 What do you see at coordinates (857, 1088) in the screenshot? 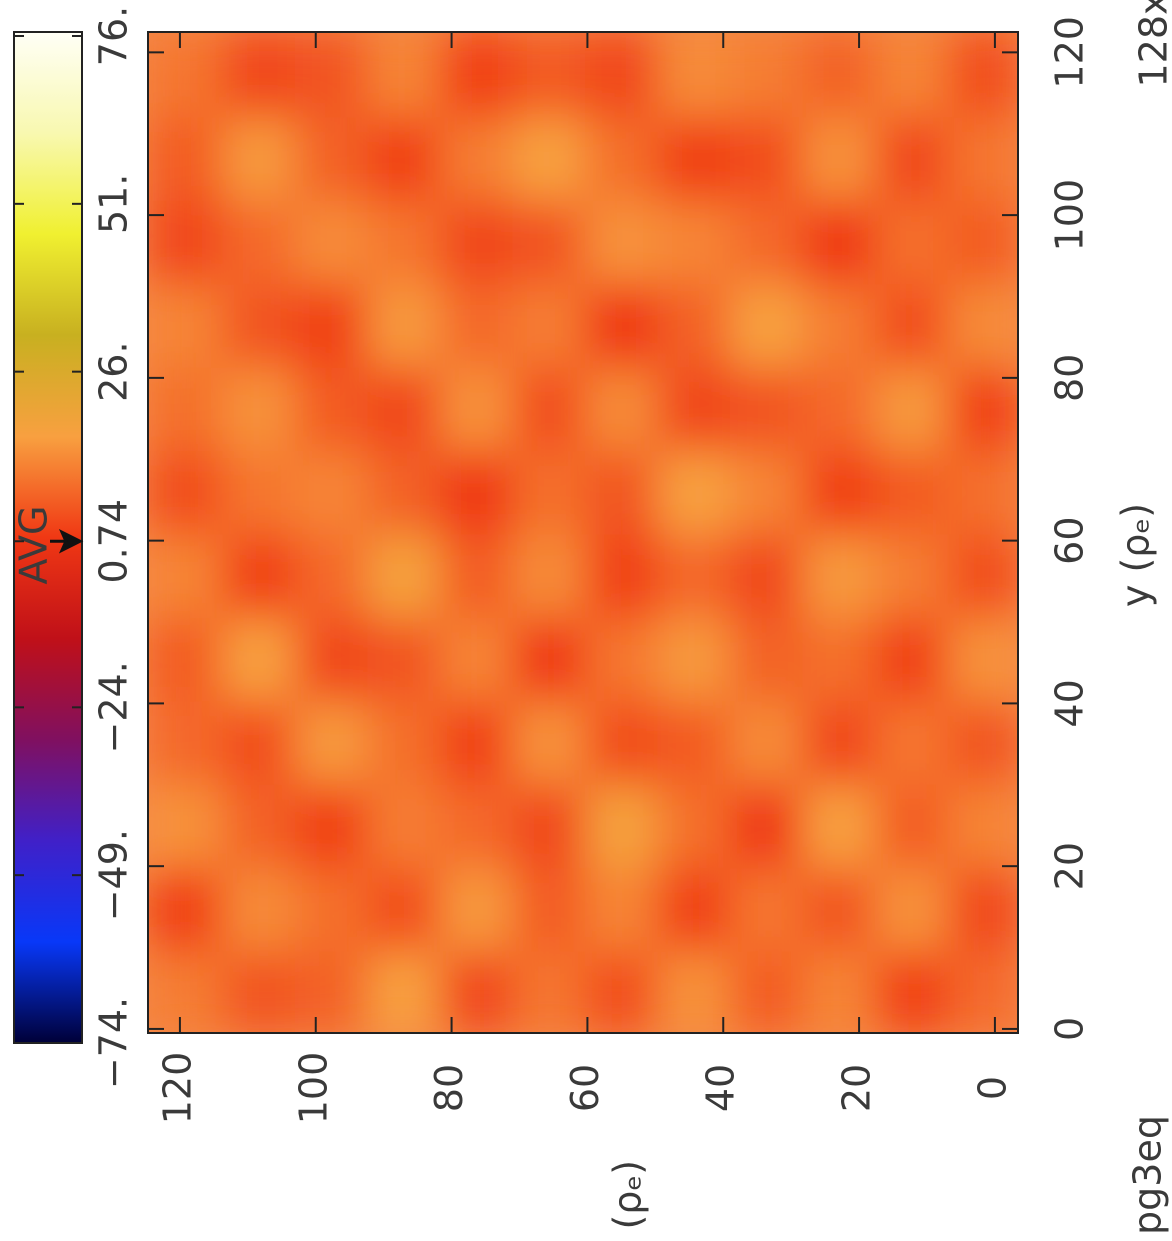
I see `x-tick-label: 20` at bounding box center [857, 1088].